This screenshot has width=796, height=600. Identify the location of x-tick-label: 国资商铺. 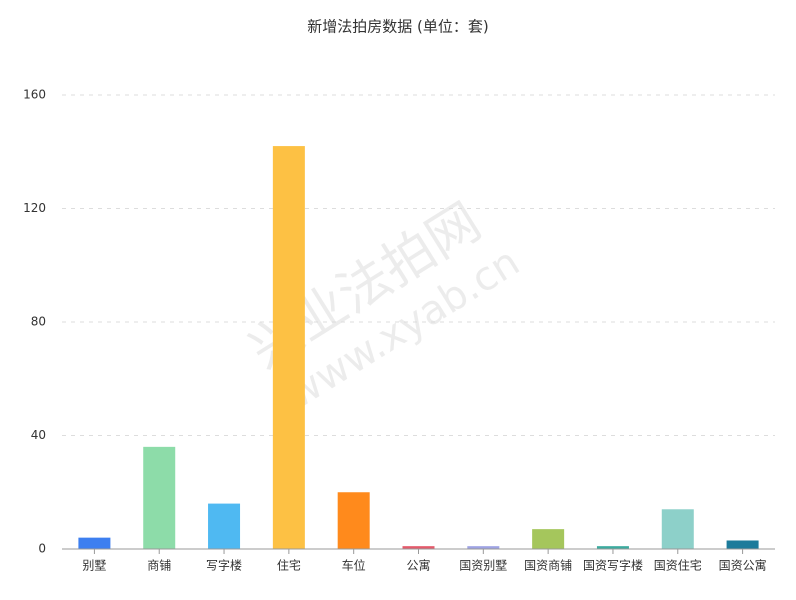
(548, 565).